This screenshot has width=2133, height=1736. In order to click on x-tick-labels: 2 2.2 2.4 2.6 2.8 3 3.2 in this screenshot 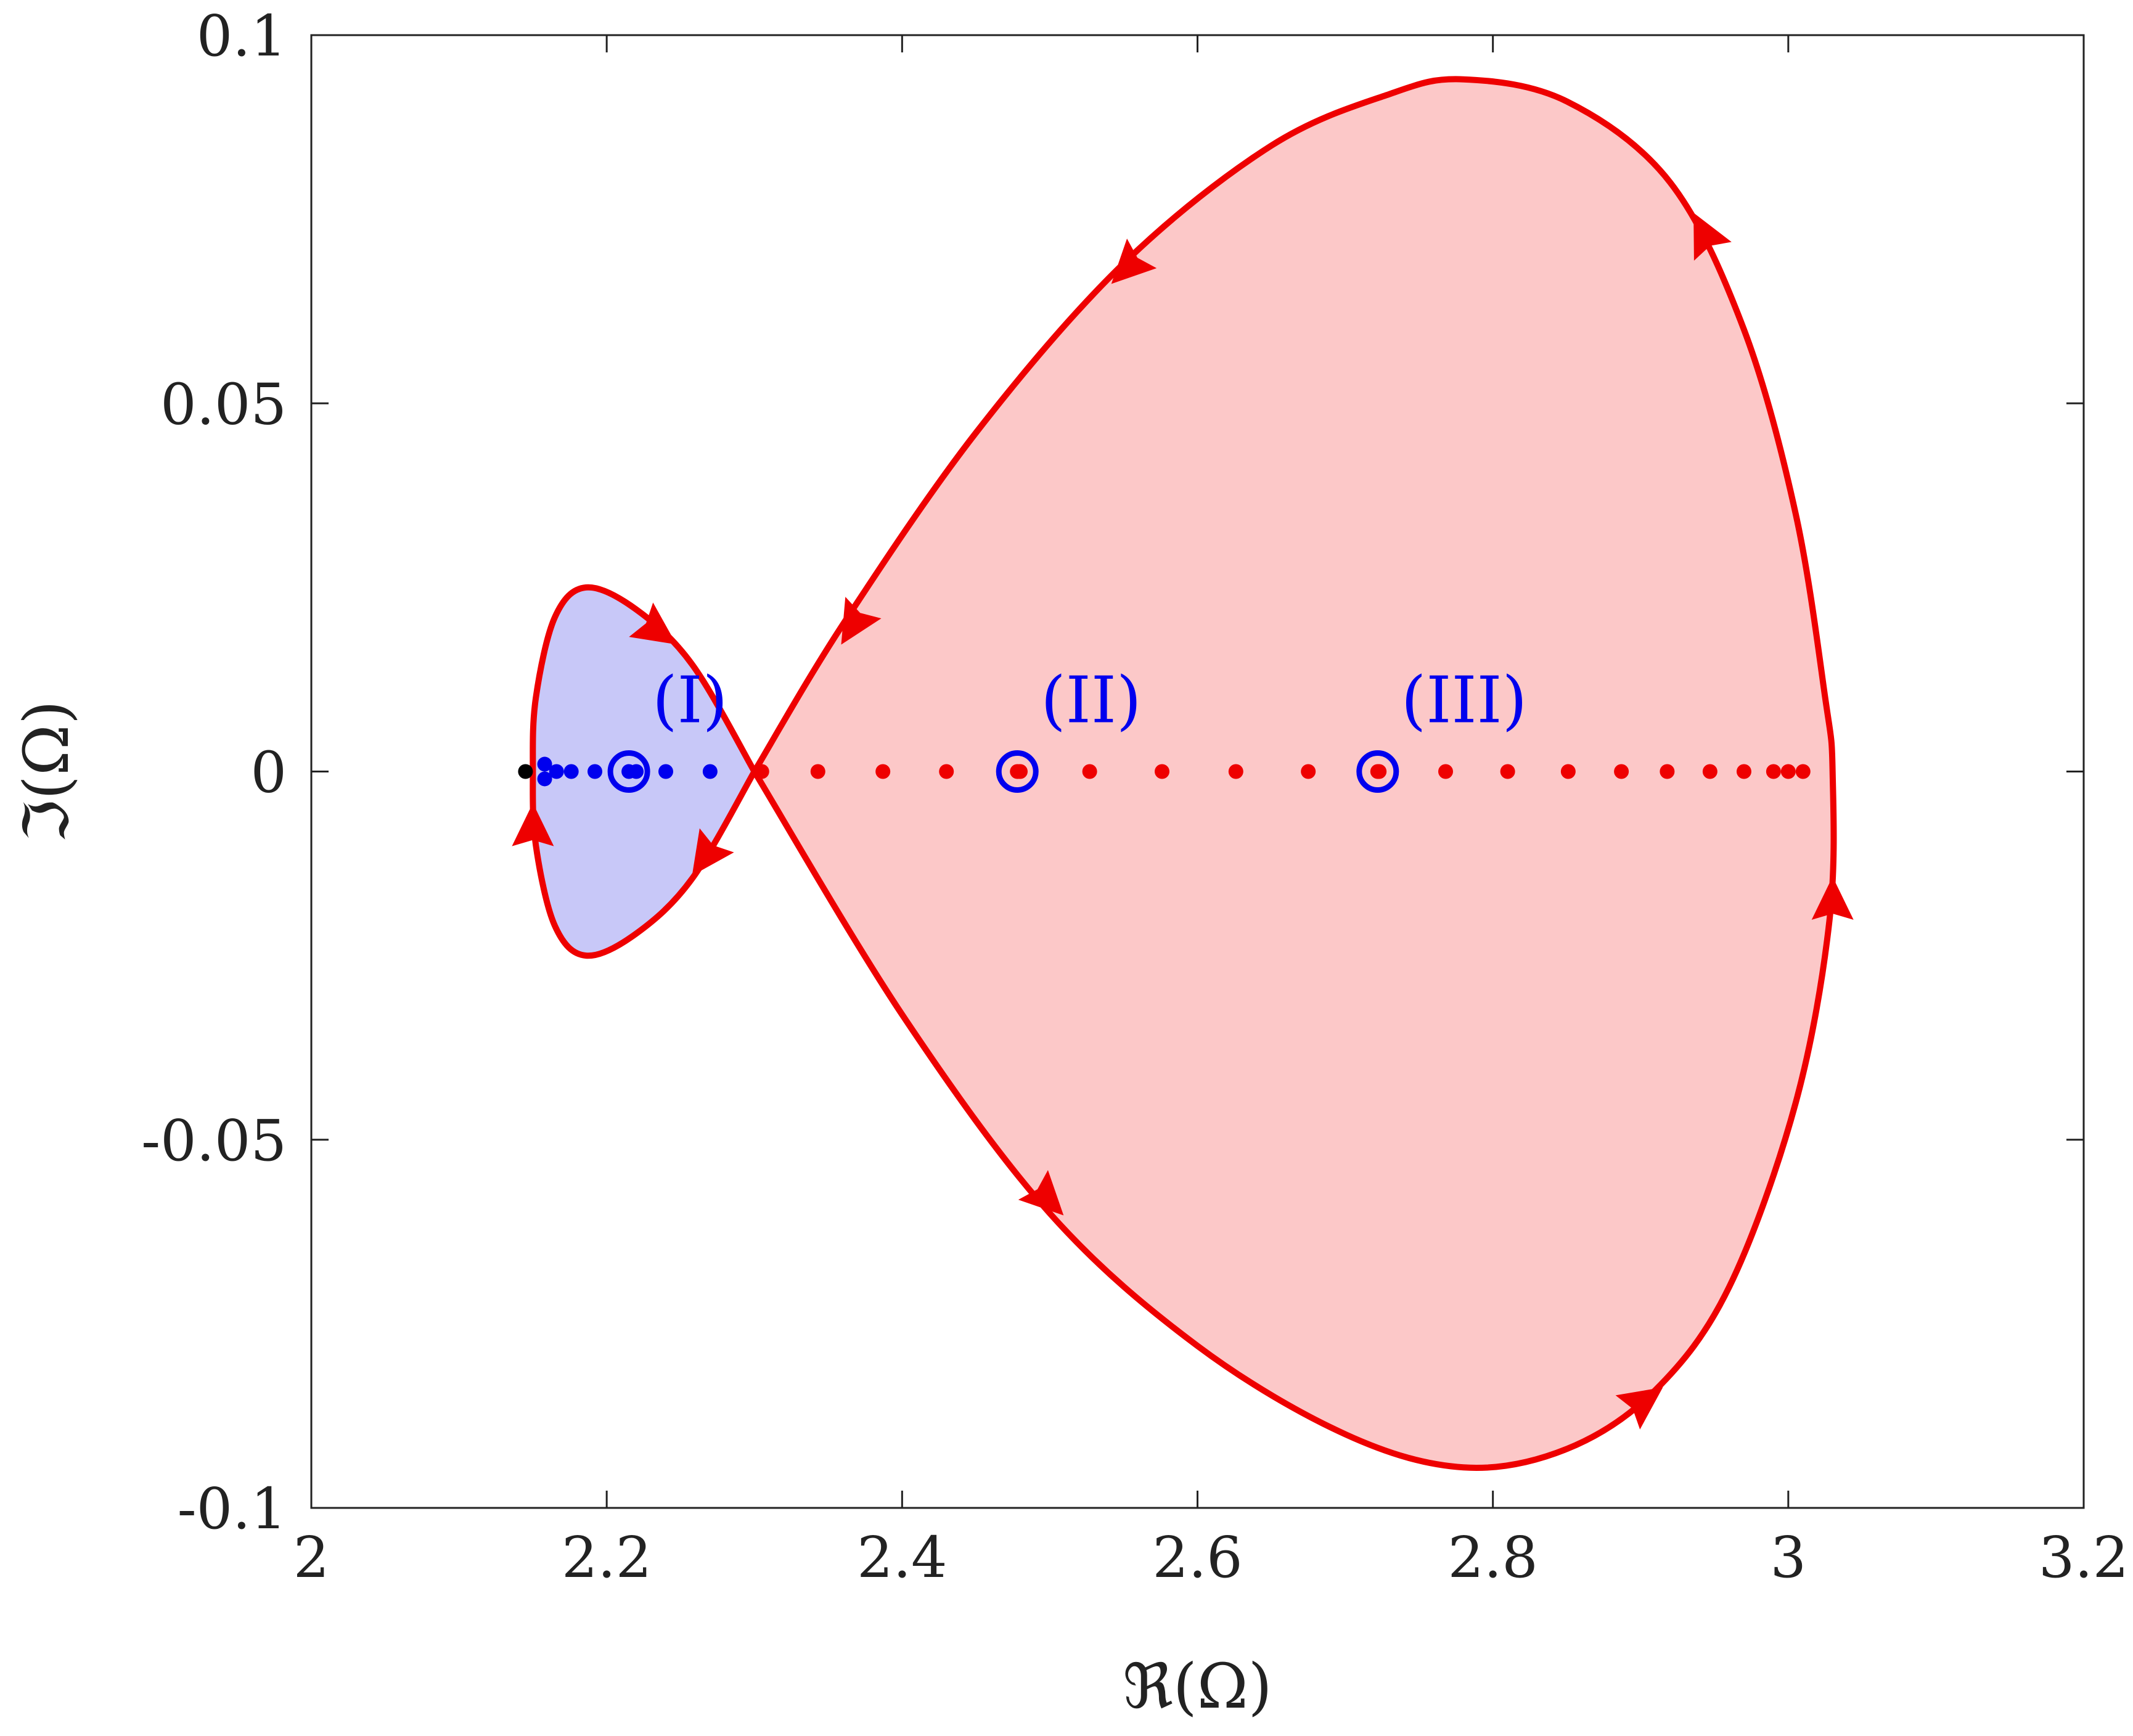, I will do `click(1211, 1558)`.